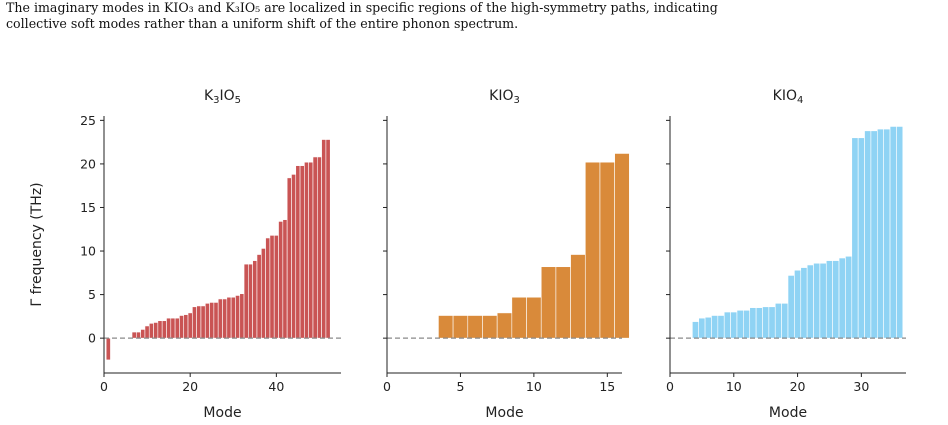  I want to click on y-tick-label: 5, so click(92, 294).